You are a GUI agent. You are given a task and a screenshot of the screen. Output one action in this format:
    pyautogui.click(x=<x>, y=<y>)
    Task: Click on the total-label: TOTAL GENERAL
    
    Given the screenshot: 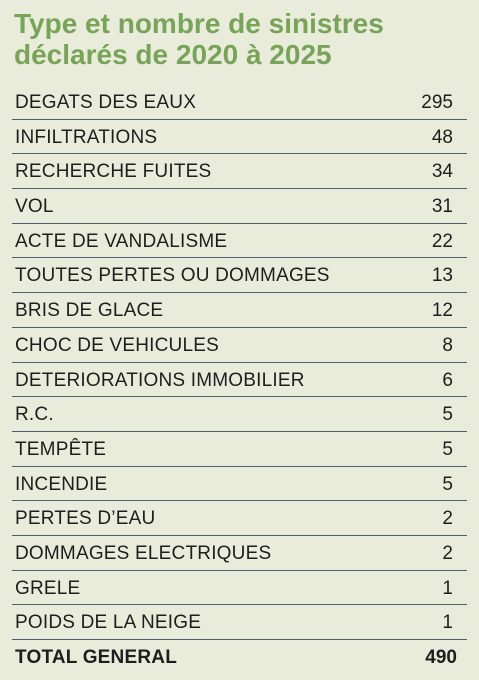 What is the action you would take?
    pyautogui.click(x=96, y=657)
    